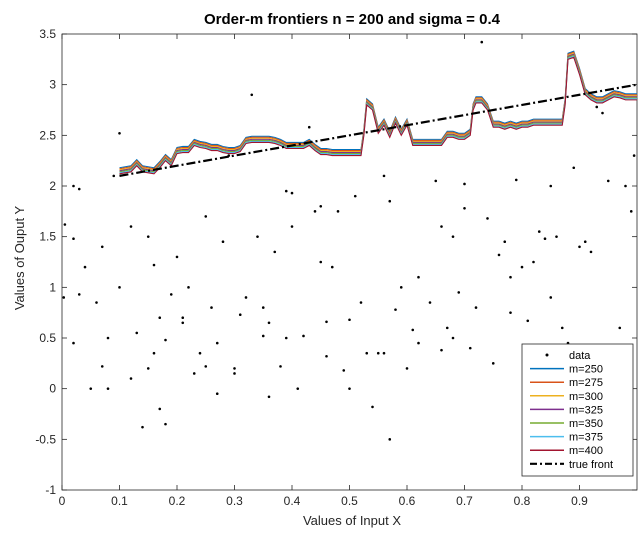 This screenshot has height=533, width=638. Describe the element at coordinates (464, 501) in the screenshot. I see `x-tick-label: 0.7` at that location.